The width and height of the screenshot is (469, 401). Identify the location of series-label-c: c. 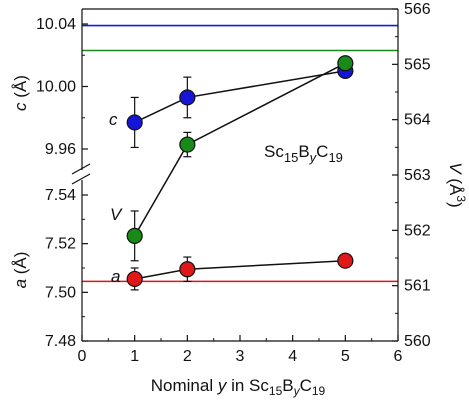
(113, 119).